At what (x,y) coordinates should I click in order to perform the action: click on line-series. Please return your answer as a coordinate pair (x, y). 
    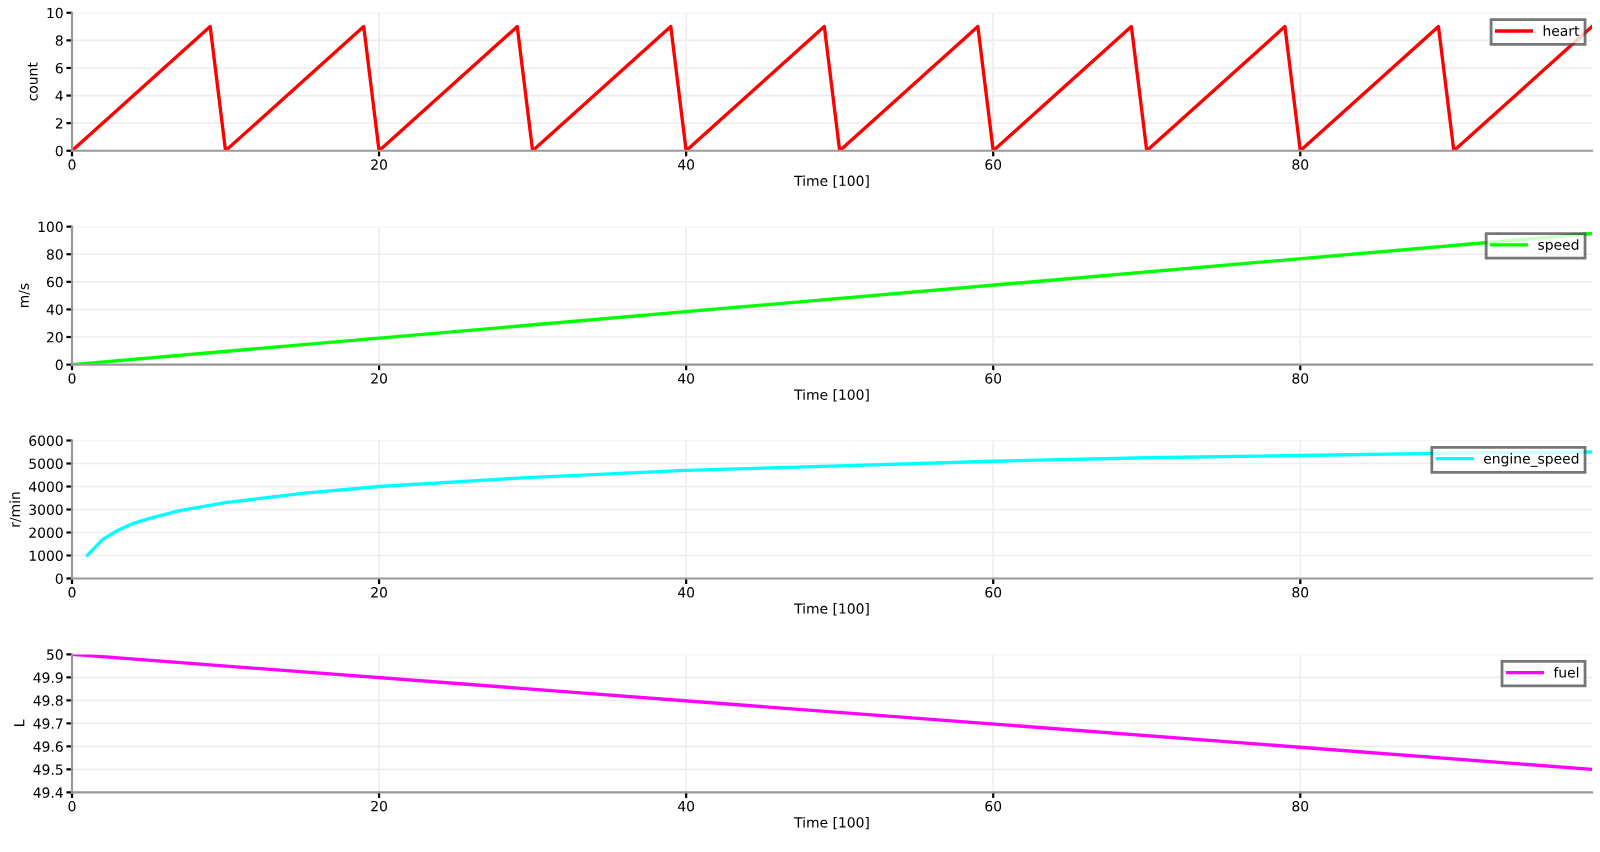
    Looking at the image, I should click on (838, 504).